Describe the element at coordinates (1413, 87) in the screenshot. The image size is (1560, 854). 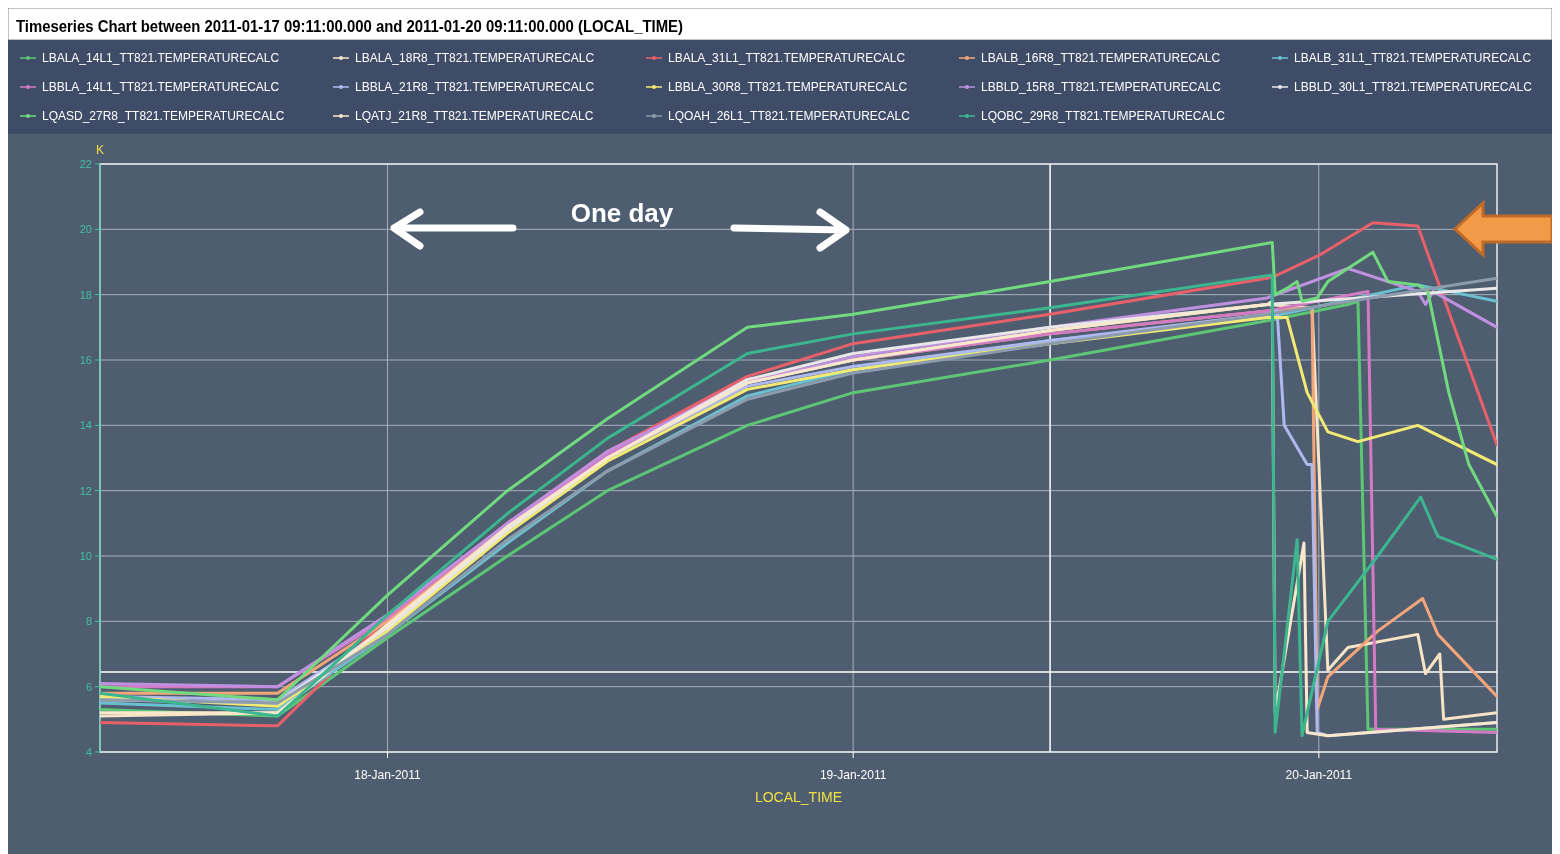
I see `legend-label: LBBLD_30L1_TT821.TEMPERATURECALC` at that location.